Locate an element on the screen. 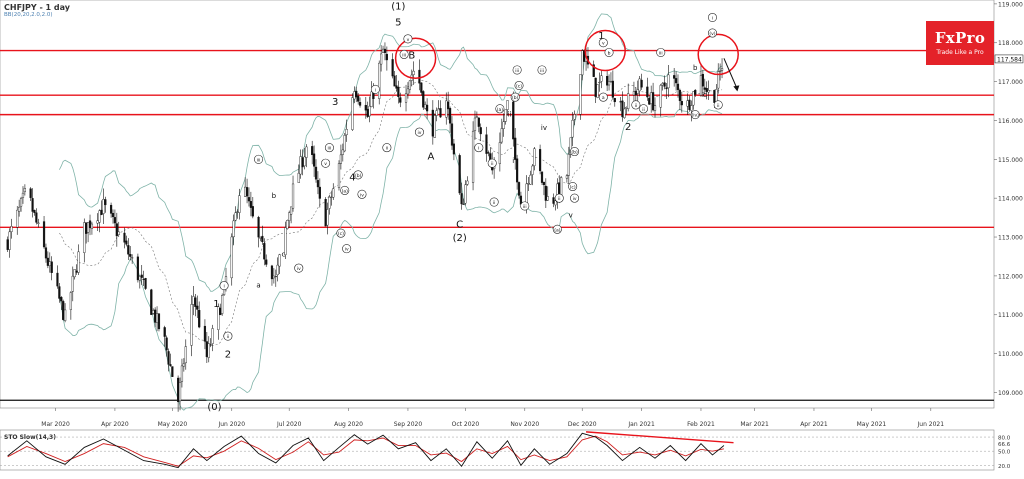 This screenshot has height=479, width=1024. wave-label: C is located at coordinates (459, 224).